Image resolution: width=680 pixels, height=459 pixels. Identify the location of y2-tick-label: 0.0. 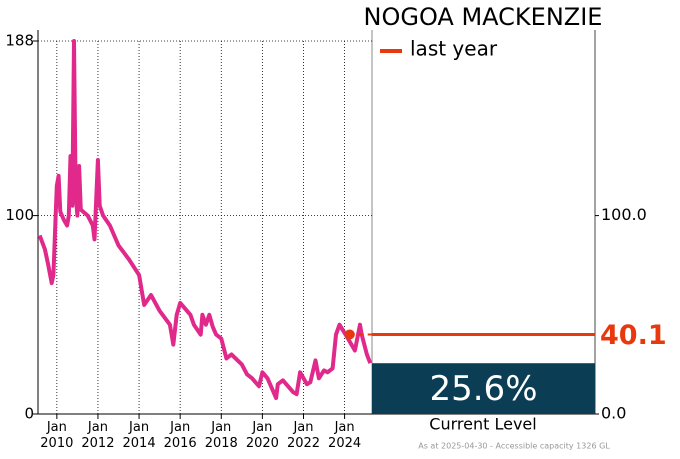
(613, 413).